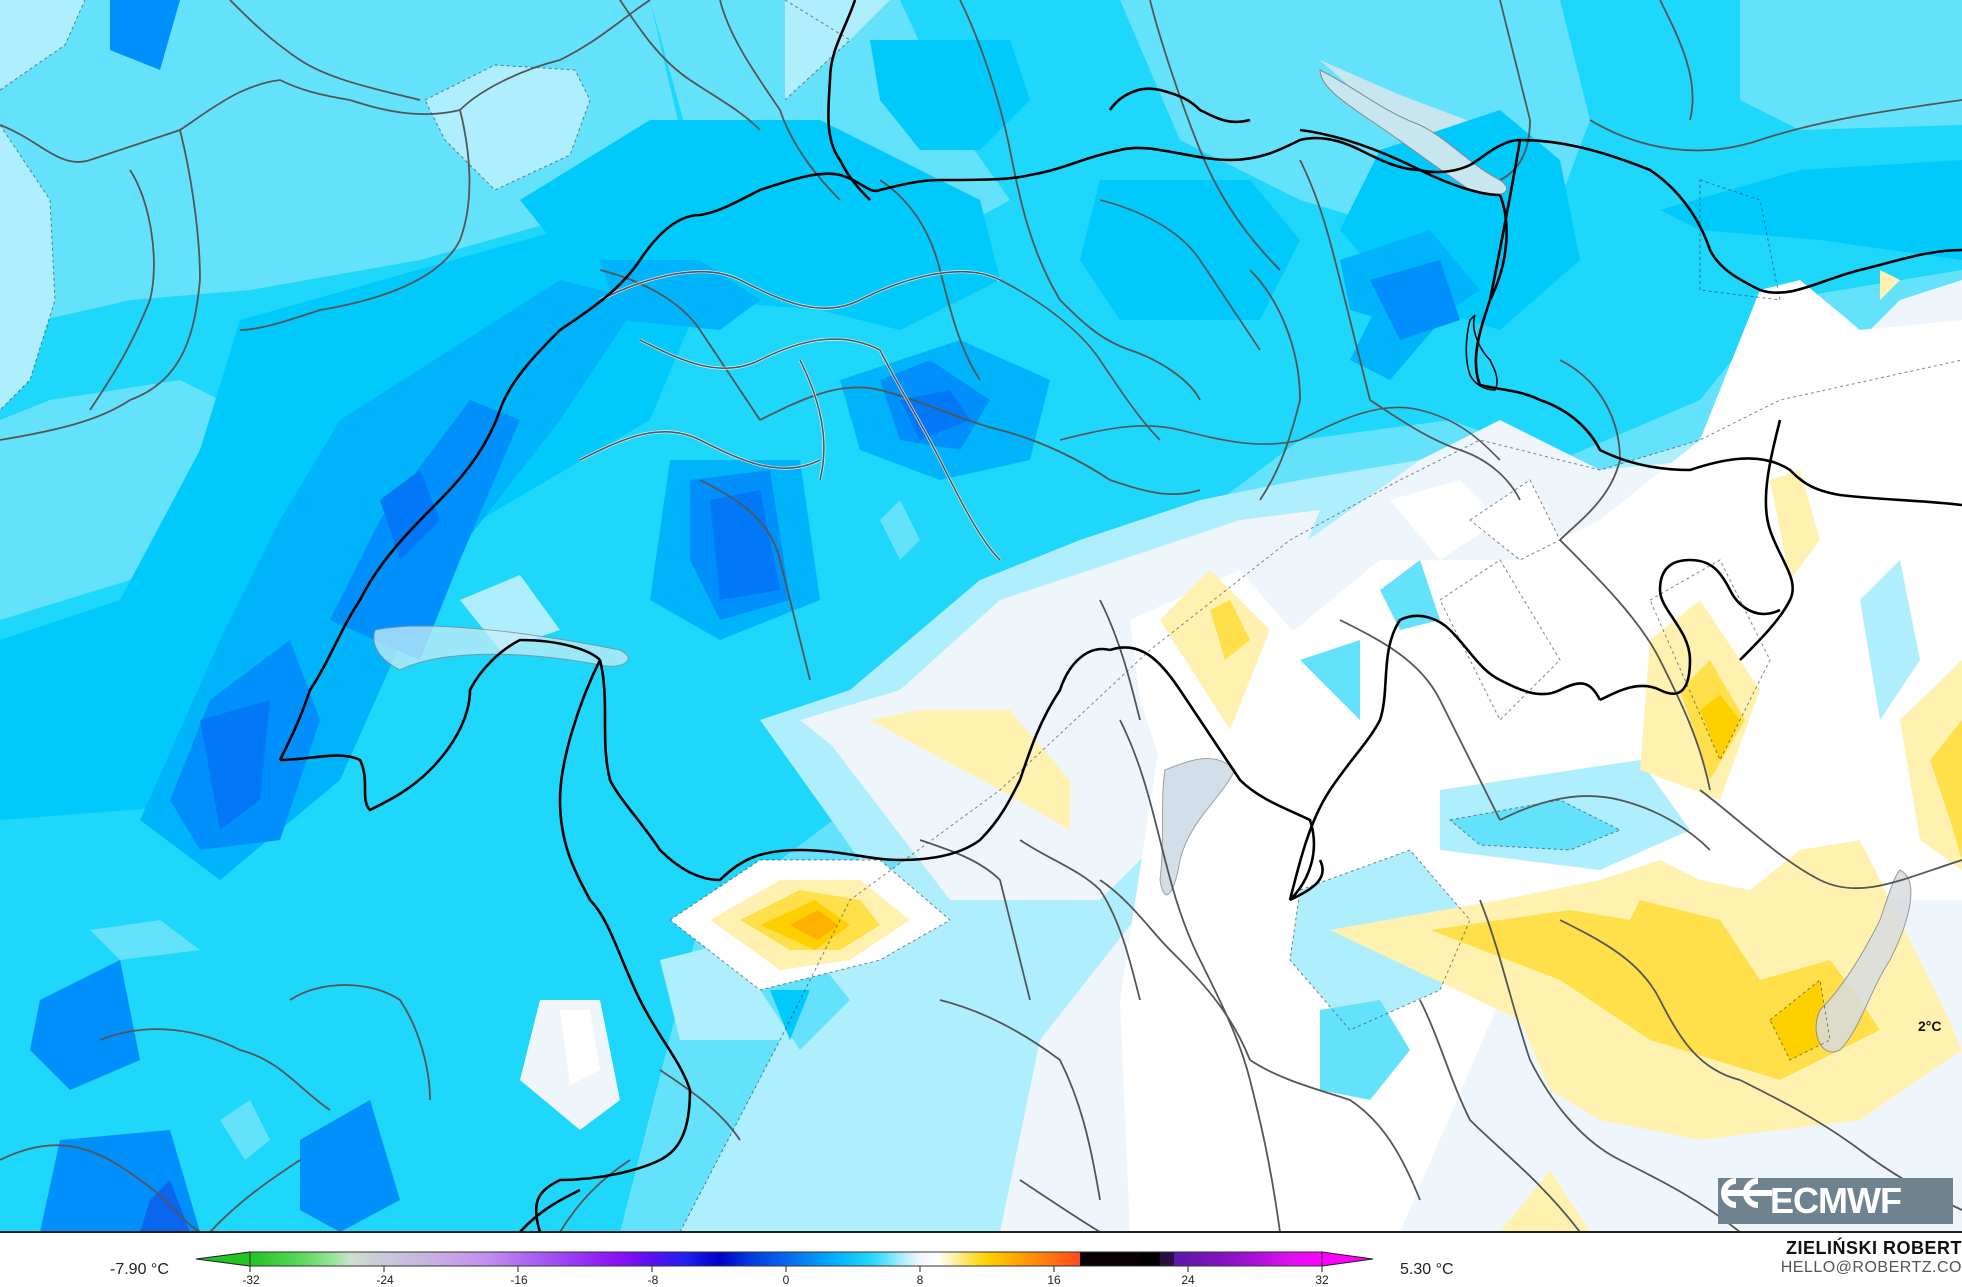 The image size is (1962, 1287). Describe the element at coordinates (981, 1232) in the screenshot. I see `map-bottom-border` at that location.